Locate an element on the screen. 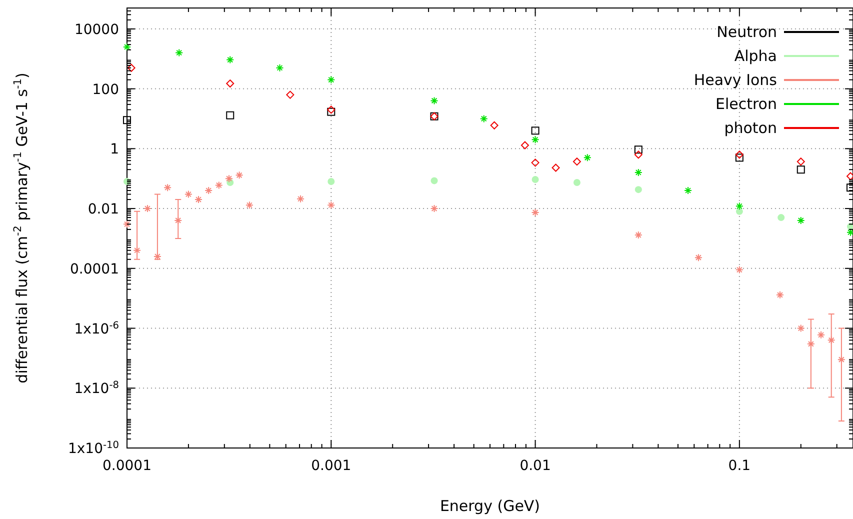  legend-label: Neutron is located at coordinates (746, 32).